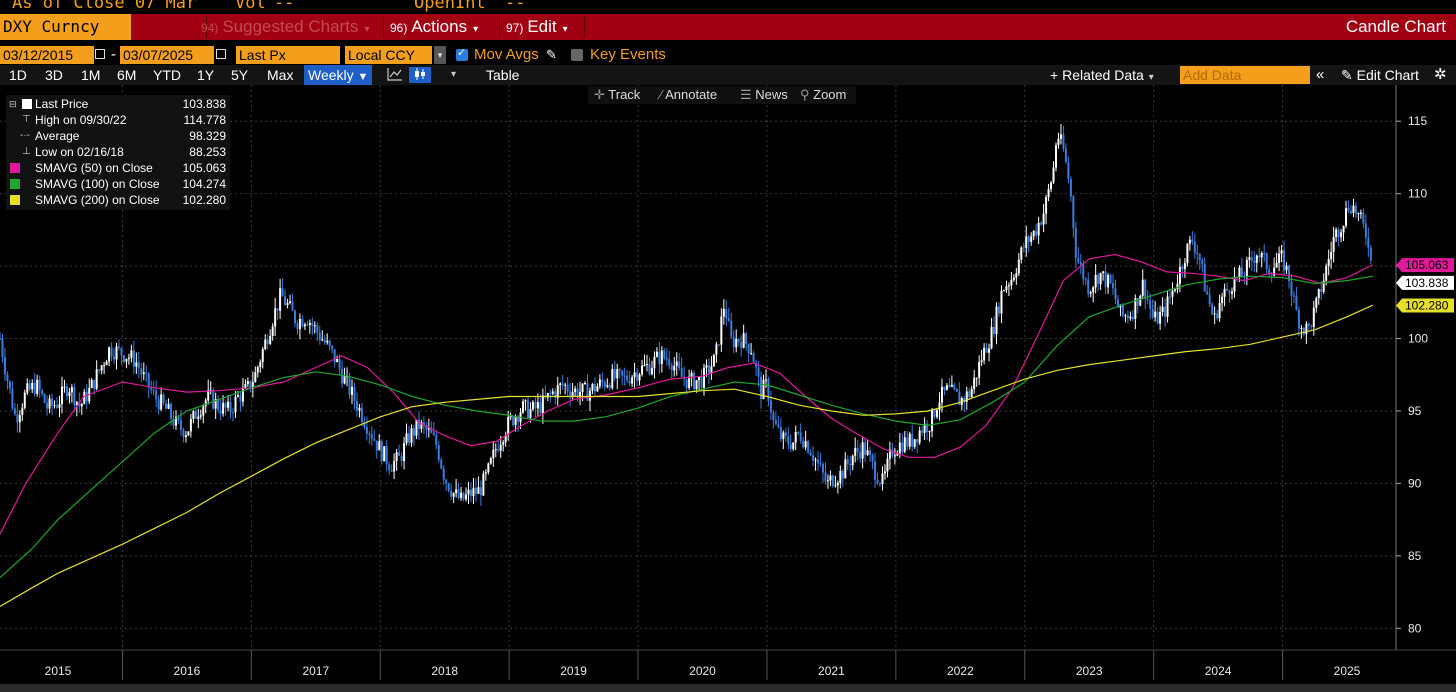 The image size is (1456, 692). I want to click on legend-label: Low on 02/16/18, so click(79, 152).